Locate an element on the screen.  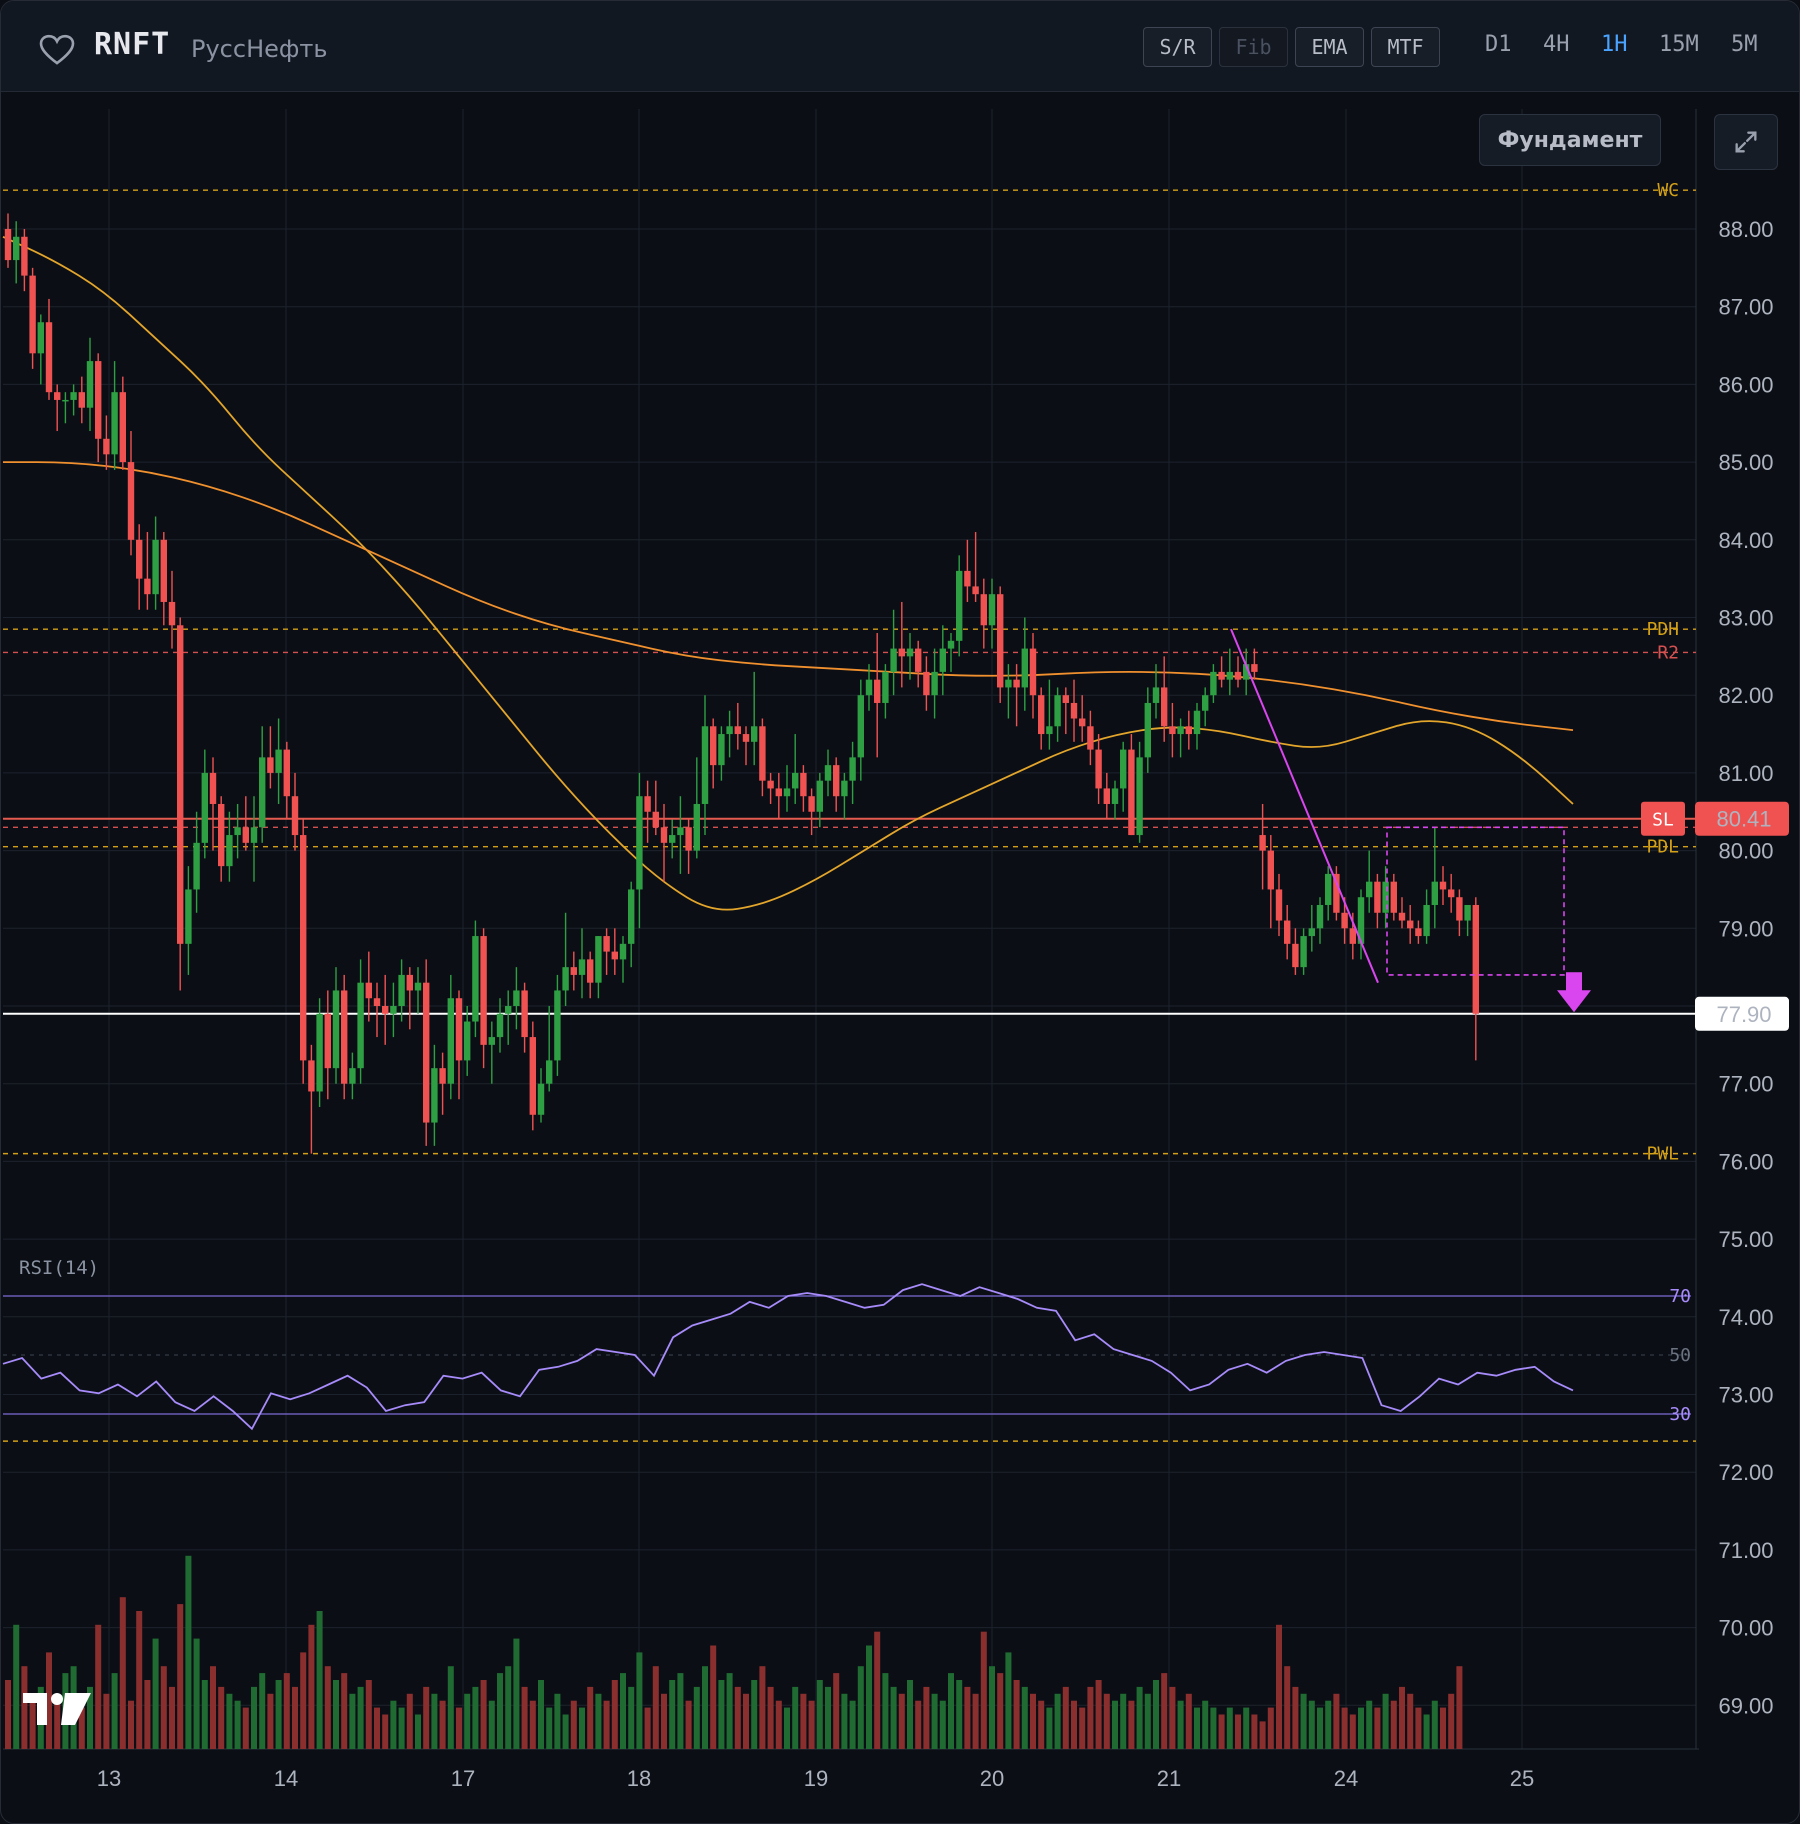
timeframe-4h: 4H is located at coordinates (1556, 44).